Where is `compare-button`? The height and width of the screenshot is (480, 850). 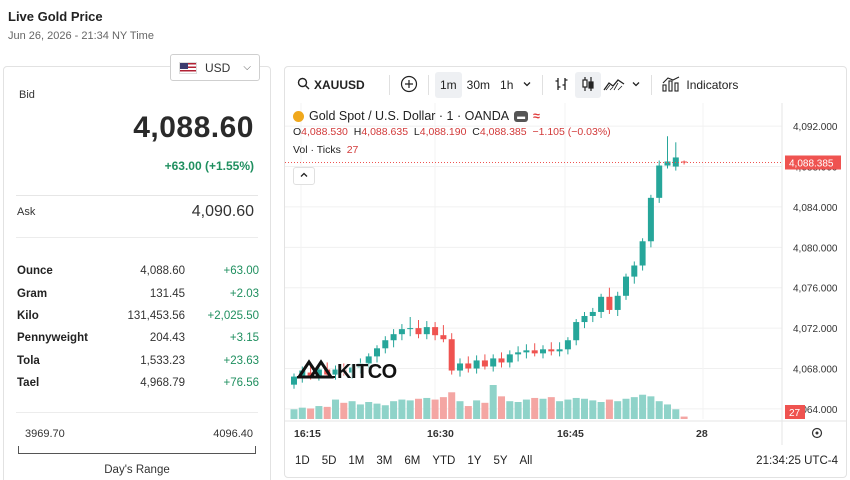
compare-button is located at coordinates (409, 85).